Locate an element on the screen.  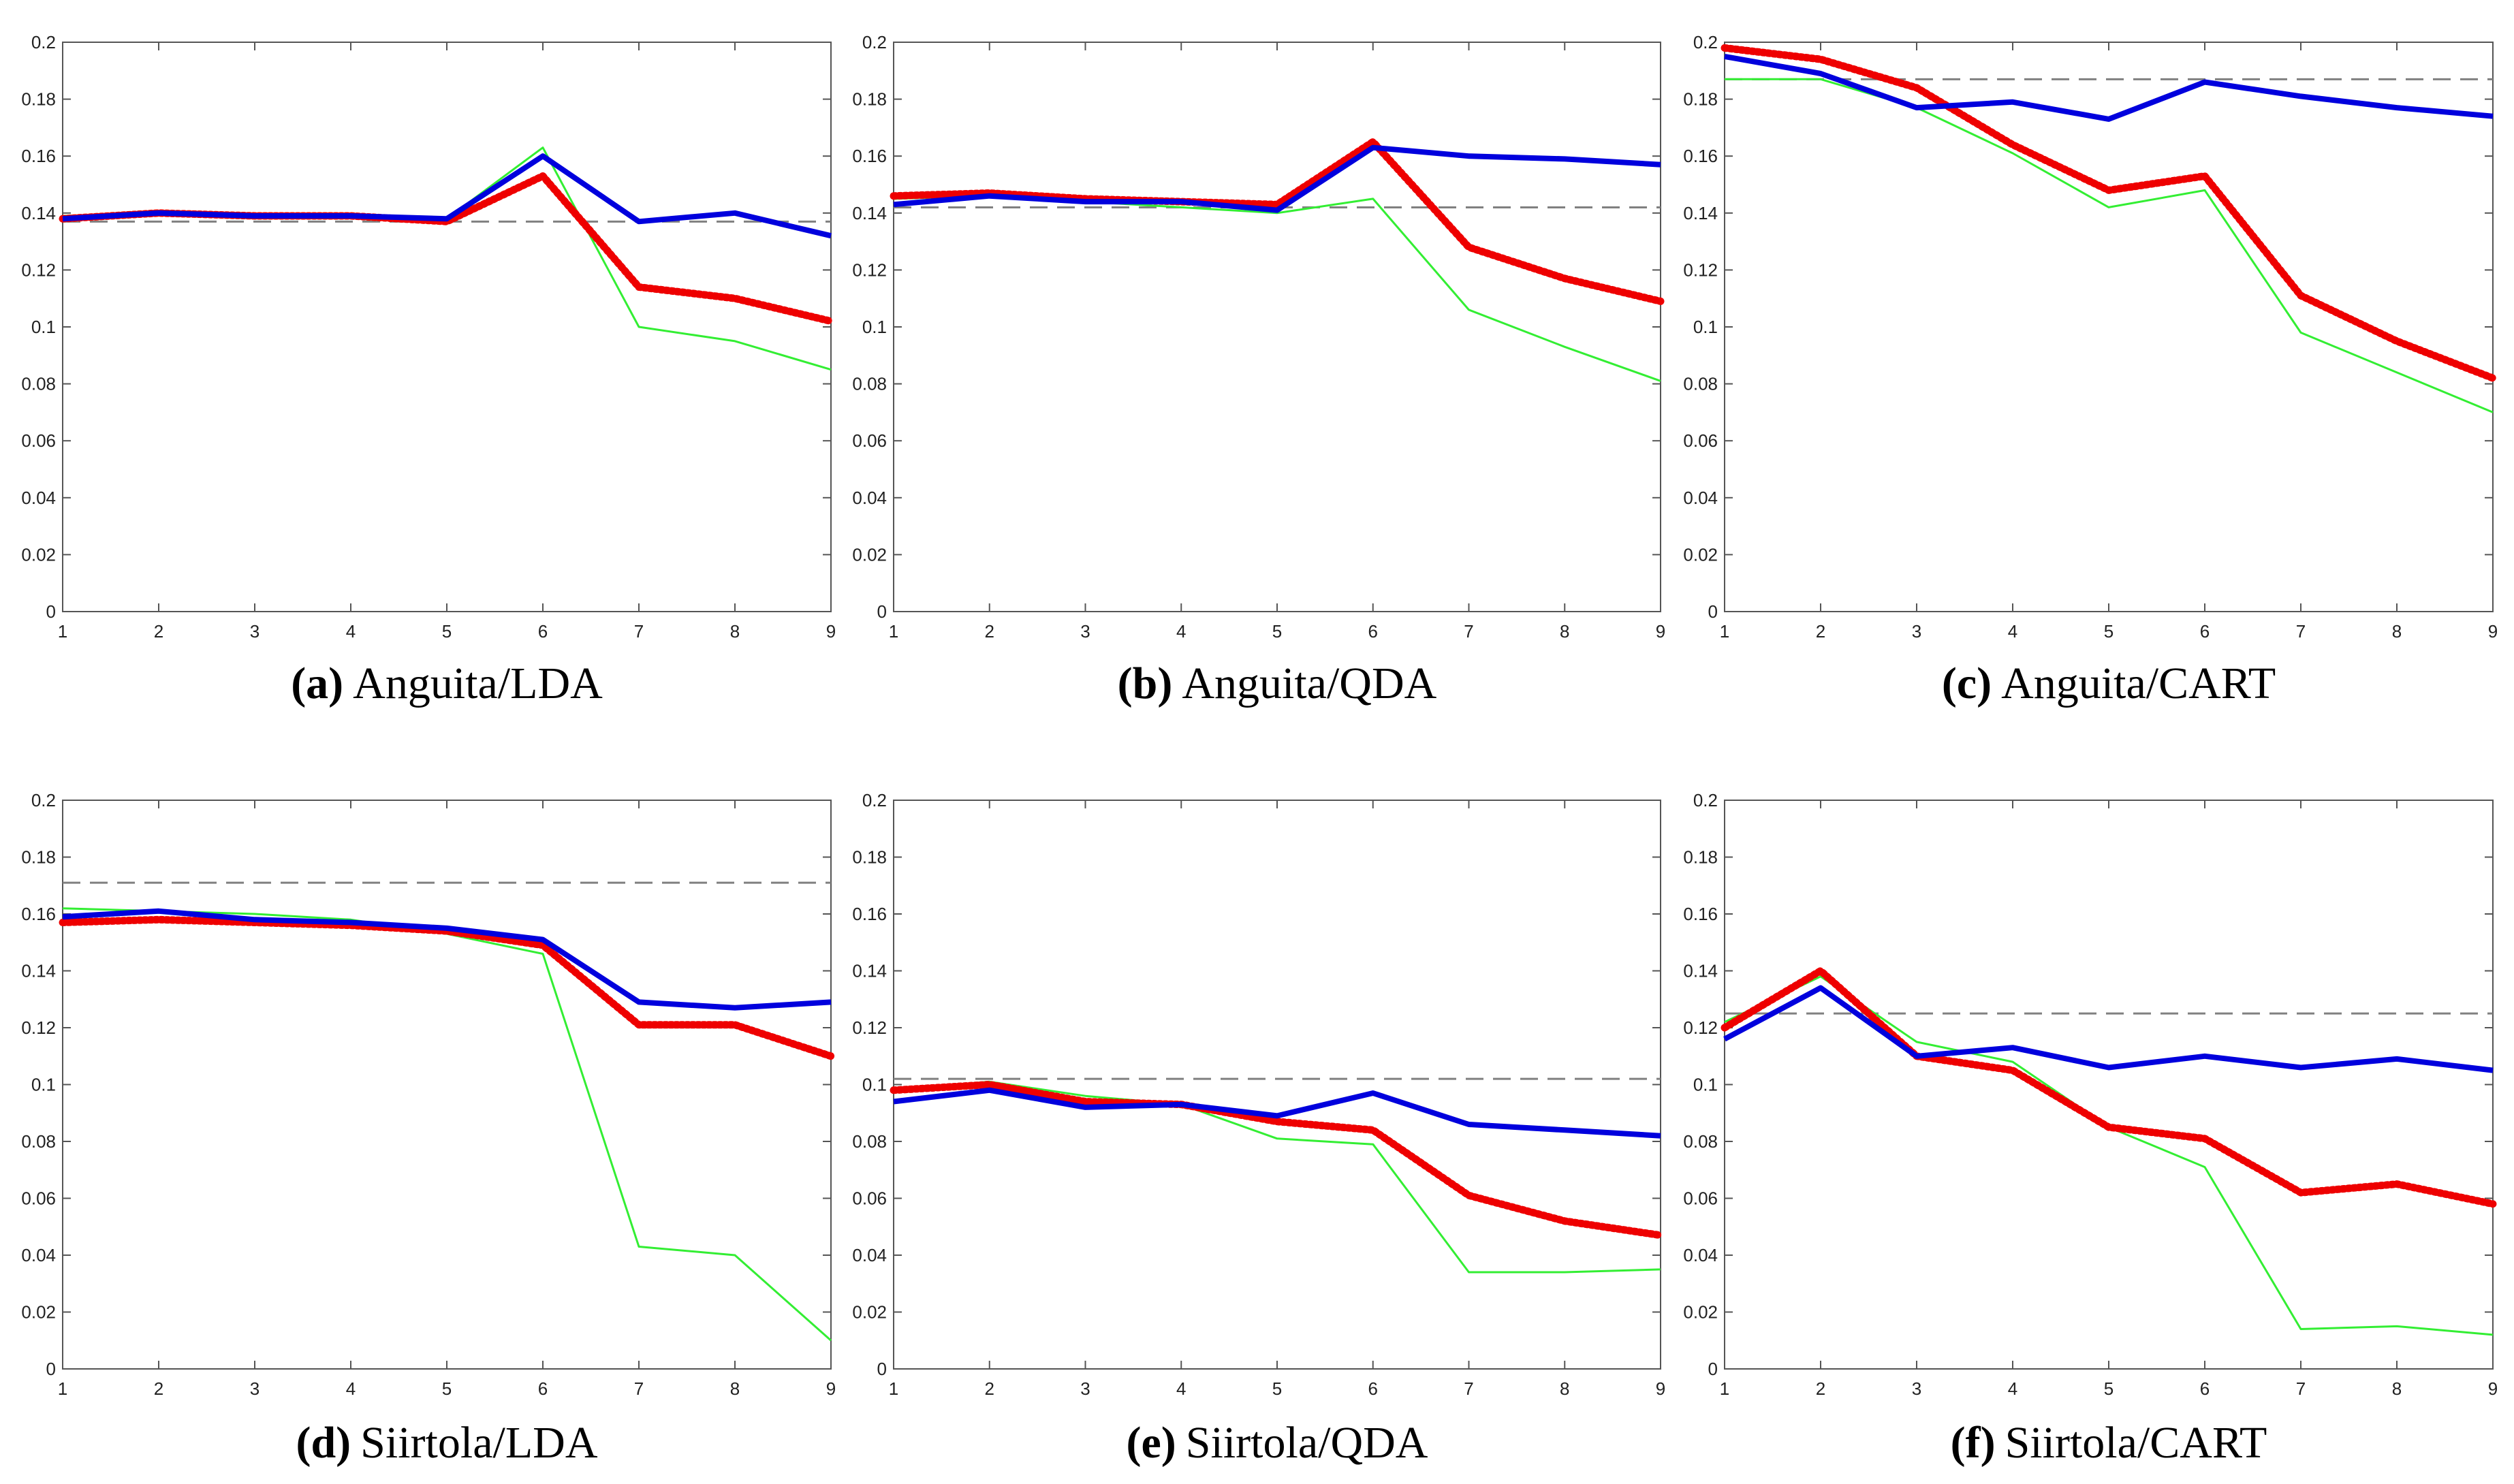
caption-letter: (f) is located at coordinates (1974, 1443).